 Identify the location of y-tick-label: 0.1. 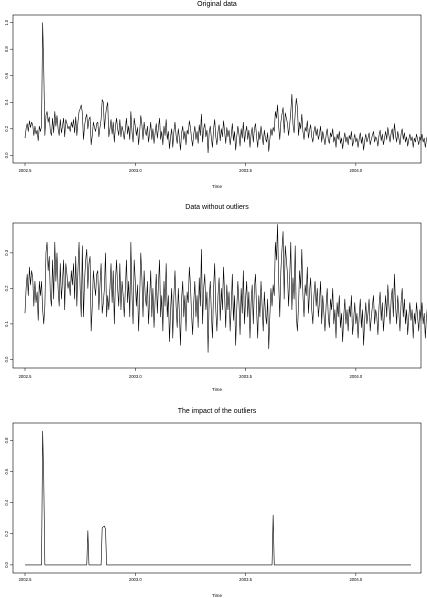
(6, 323).